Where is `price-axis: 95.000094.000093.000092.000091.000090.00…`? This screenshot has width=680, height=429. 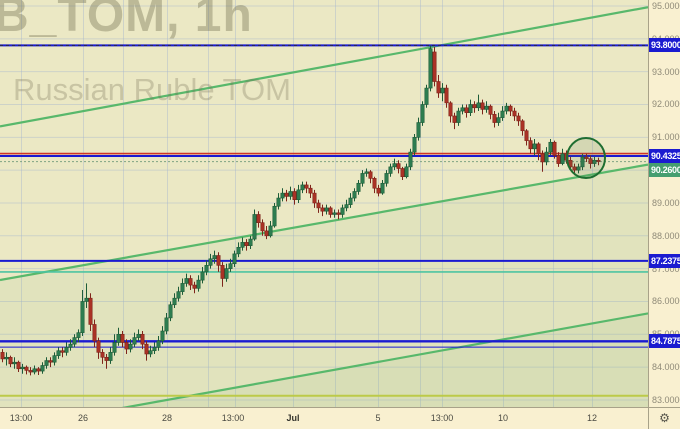 price-axis: 95.000094.000093.000092.000091.000090.00… is located at coordinates (664, 203).